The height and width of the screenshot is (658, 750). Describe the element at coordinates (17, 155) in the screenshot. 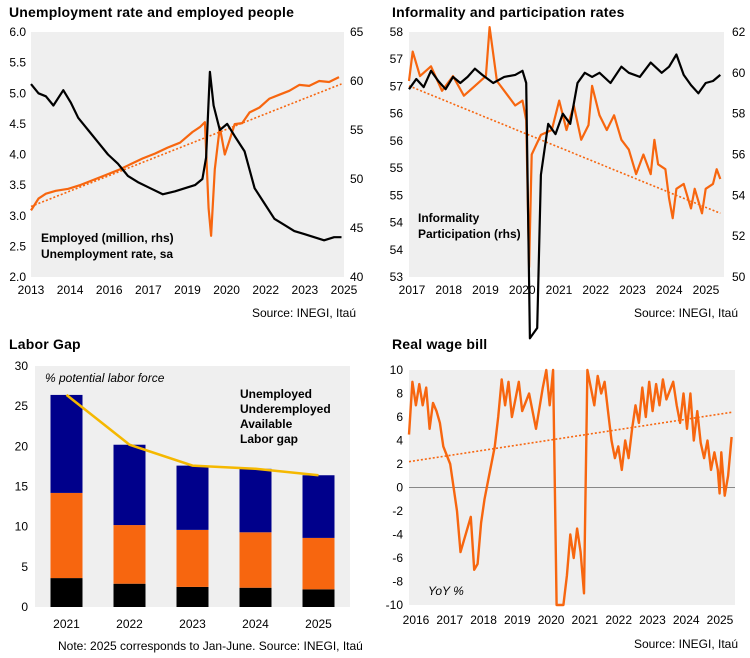

I see `y-left-tick-label: 4.0` at that location.